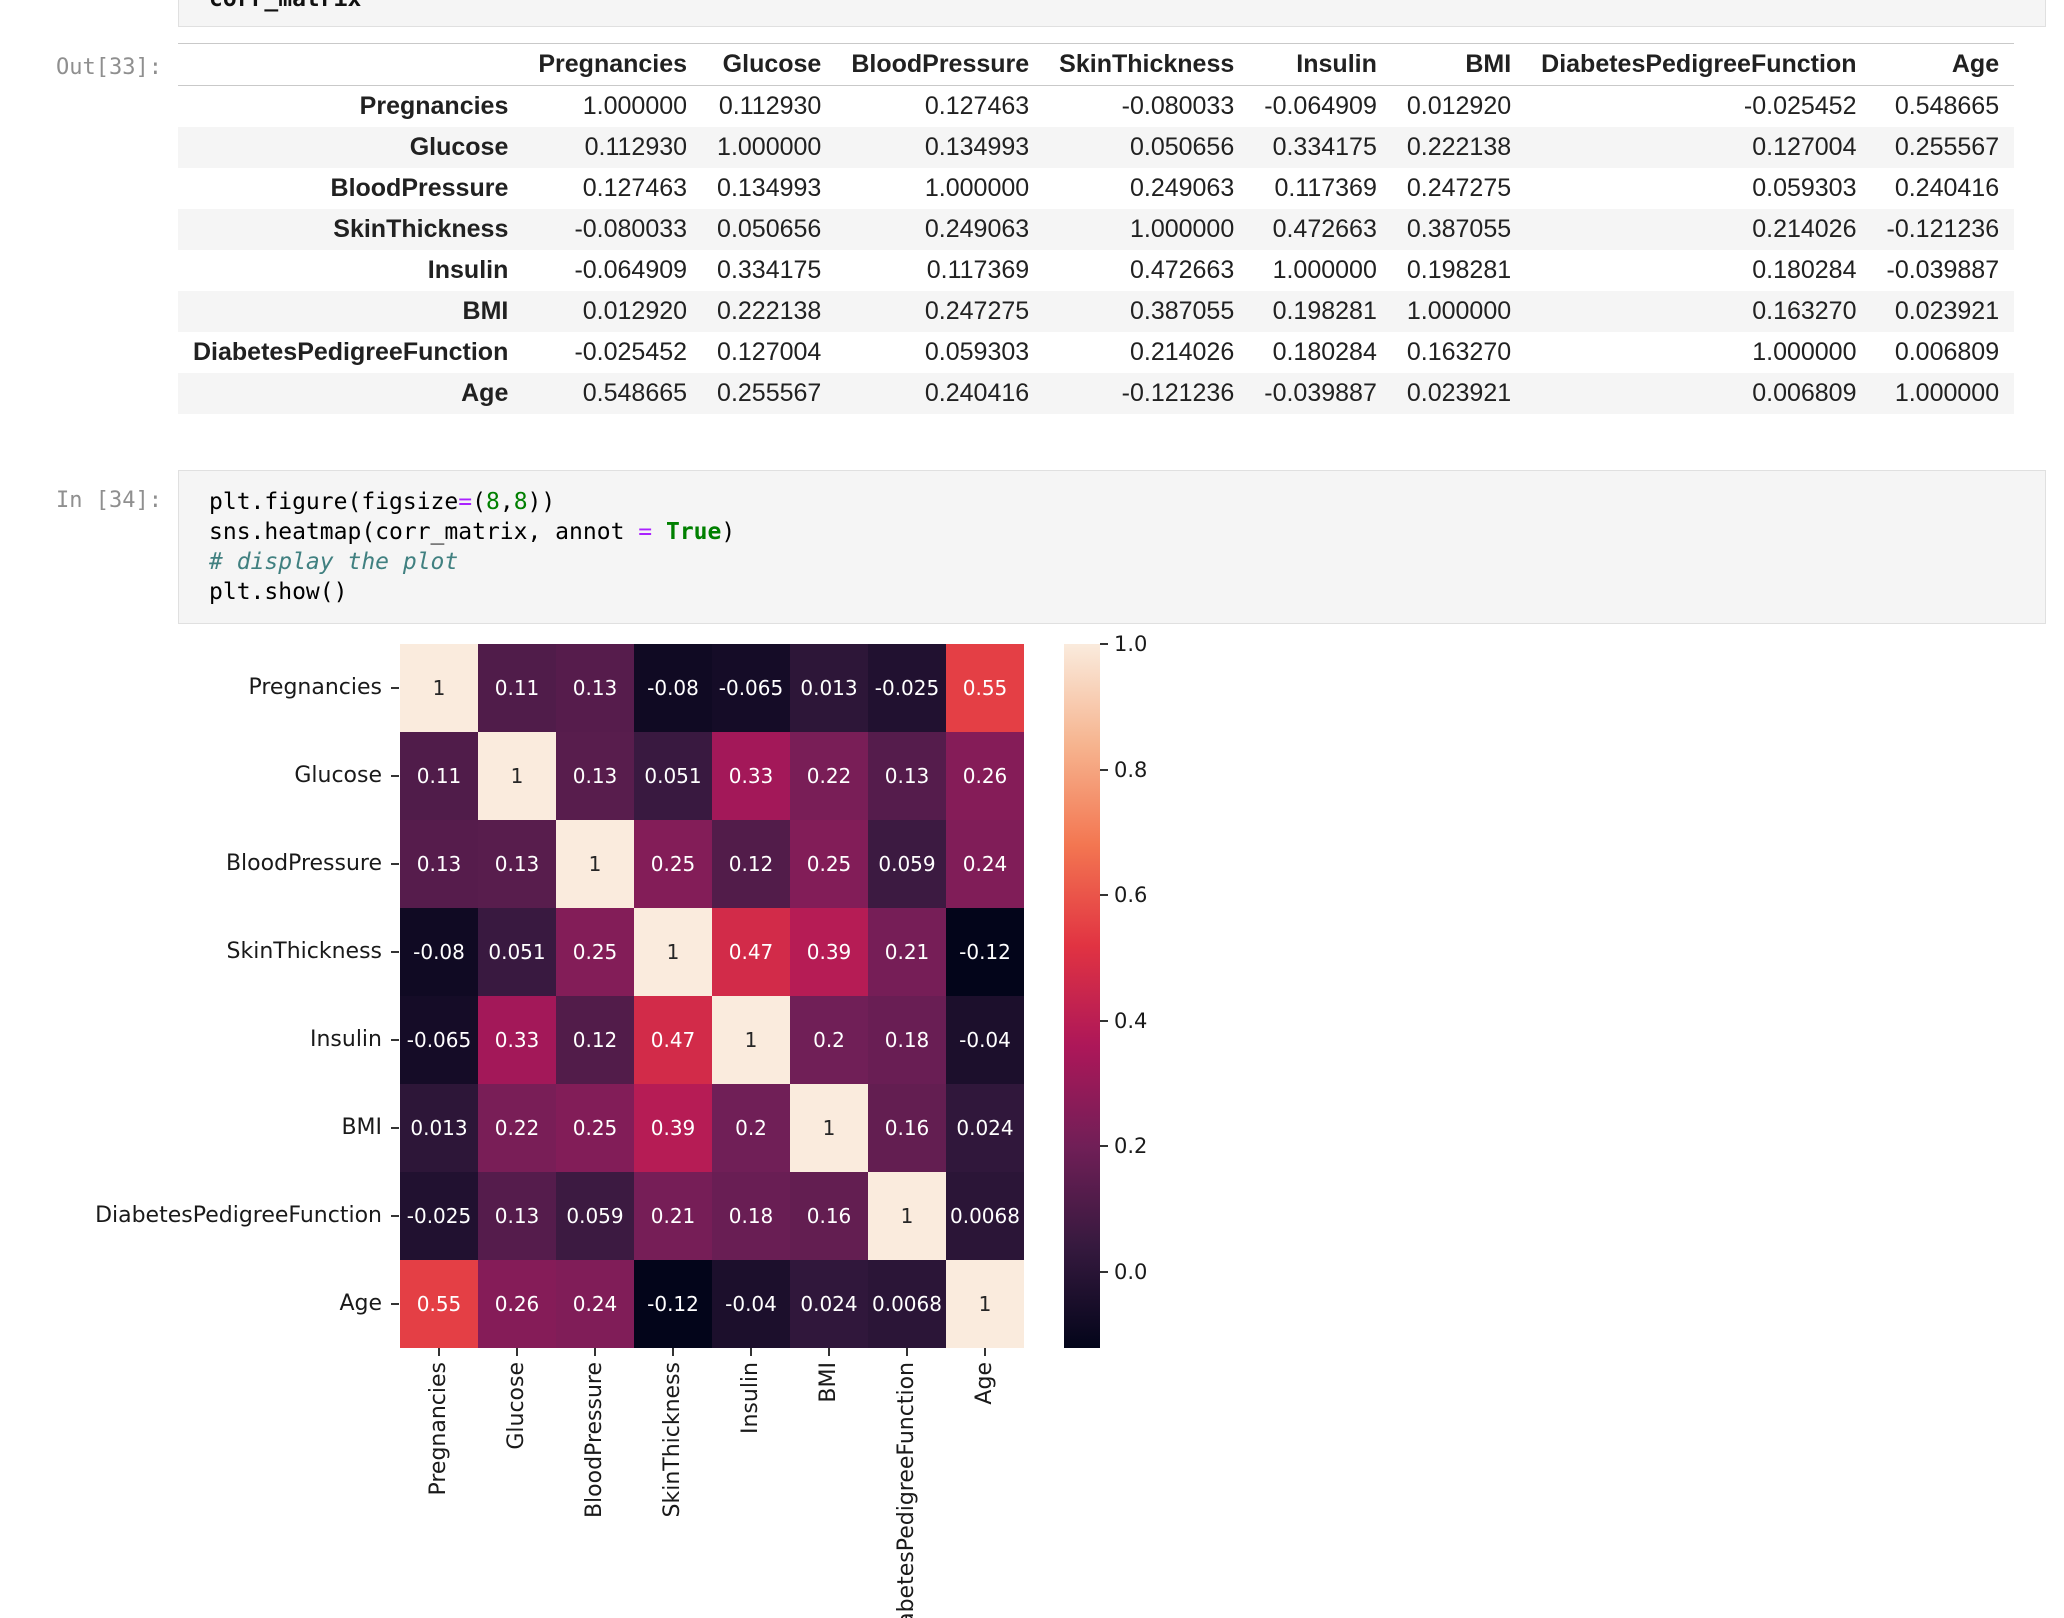  I want to click on table-cell: 0.472663, so click(1324, 229).